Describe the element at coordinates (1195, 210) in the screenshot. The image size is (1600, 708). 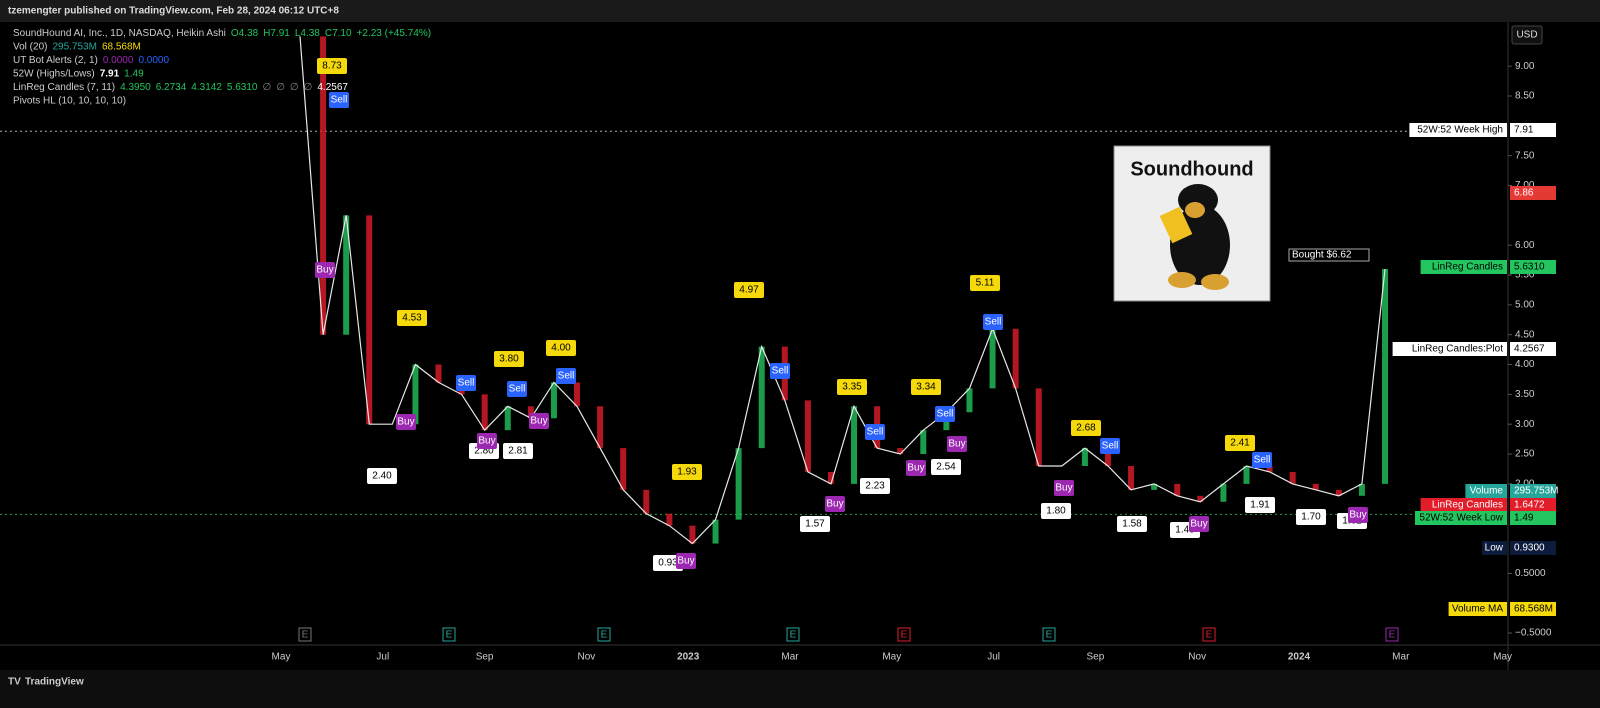
I see `dog-muzzle` at that location.